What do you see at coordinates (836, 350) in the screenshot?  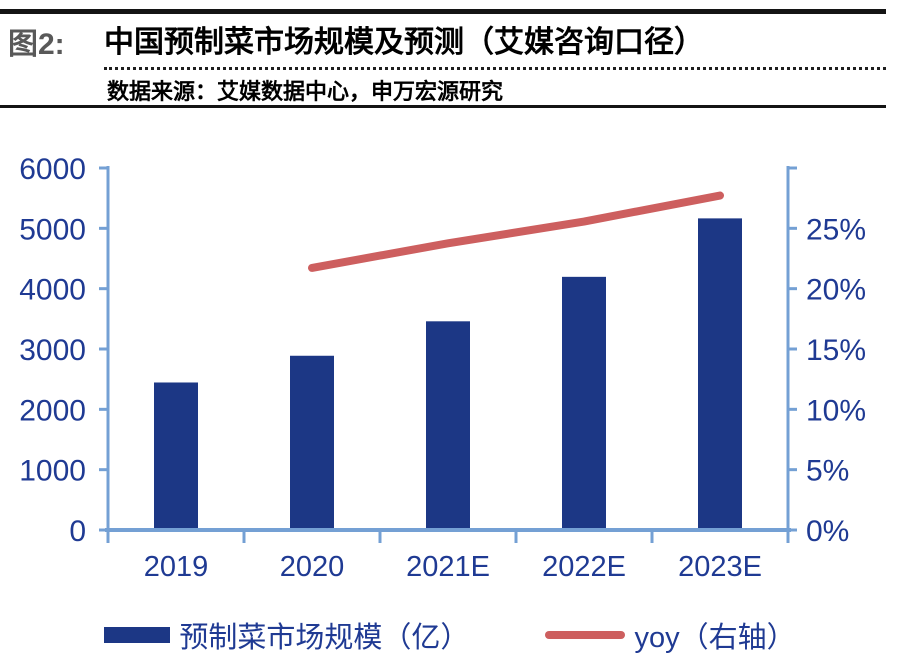 I see `right-tick-label: 15%` at bounding box center [836, 350].